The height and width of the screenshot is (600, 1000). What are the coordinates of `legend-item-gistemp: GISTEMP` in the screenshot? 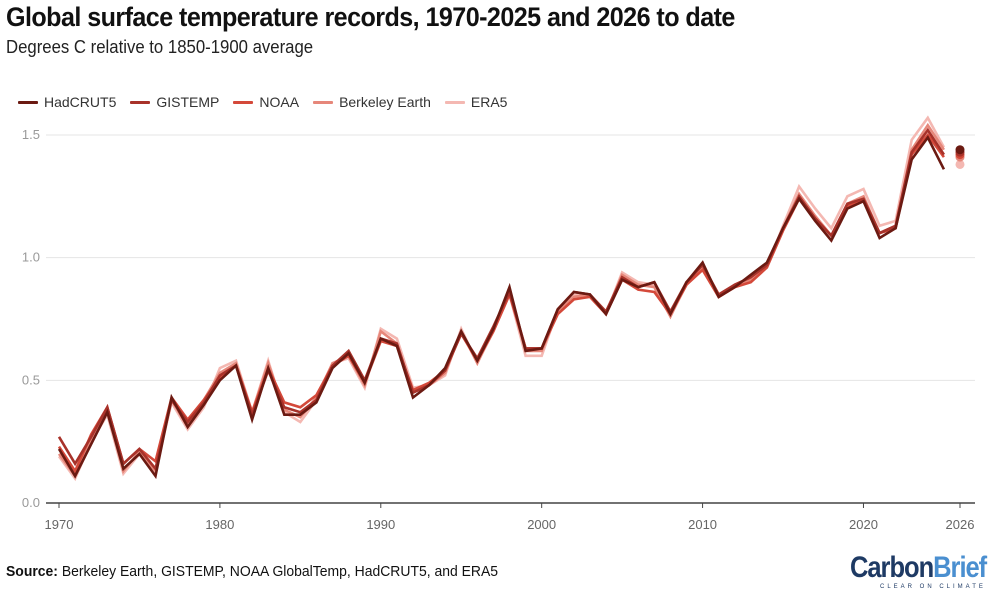 It's located at (174, 102).